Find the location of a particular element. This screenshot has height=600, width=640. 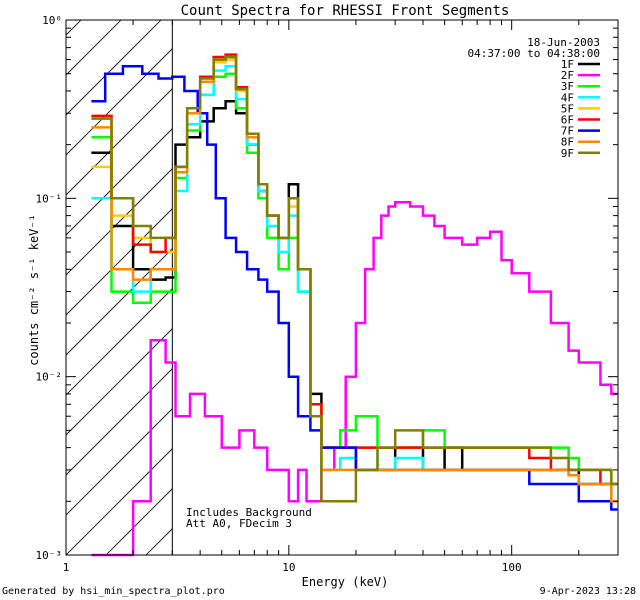

x-tick-label: 100 is located at coordinates (512, 567).